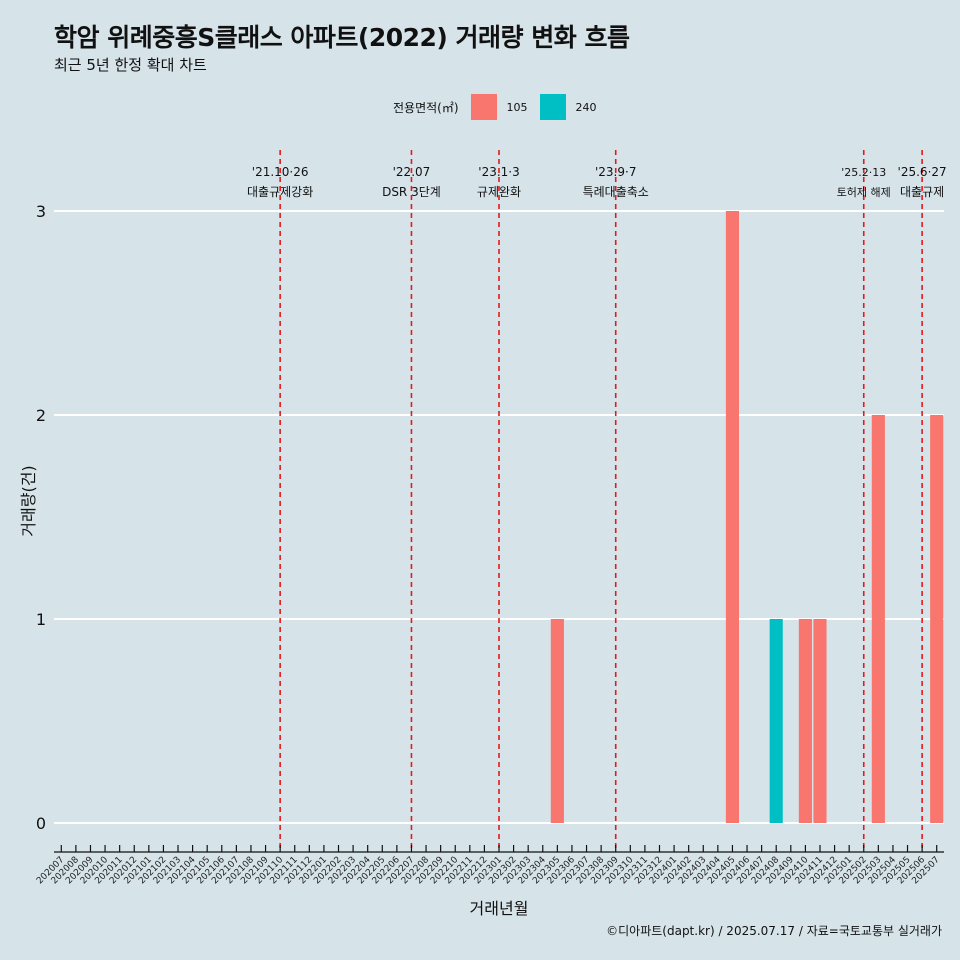 This screenshot has width=960, height=960. What do you see at coordinates (517, 107) in the screenshot?
I see `legend-label-105: 105` at bounding box center [517, 107].